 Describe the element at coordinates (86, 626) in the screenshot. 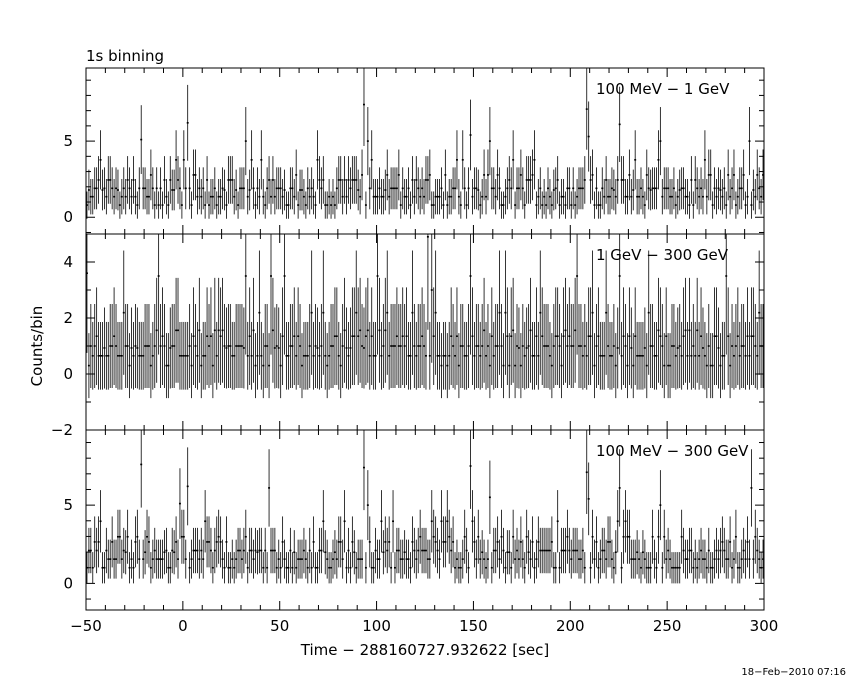

I see `x-tick-label: −50` at that location.